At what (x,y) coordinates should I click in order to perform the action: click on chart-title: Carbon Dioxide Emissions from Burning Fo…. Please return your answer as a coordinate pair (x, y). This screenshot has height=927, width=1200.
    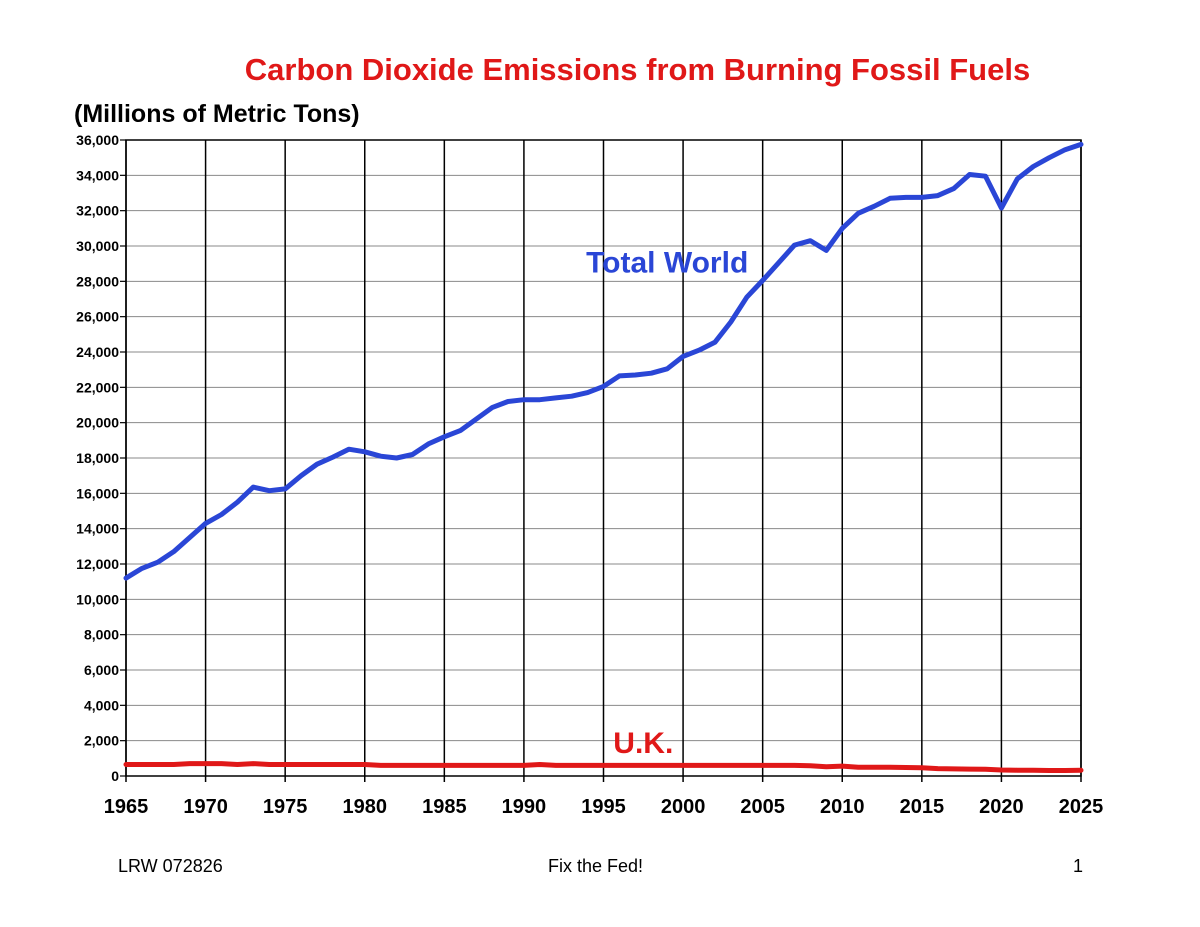
    Looking at the image, I should click on (637, 69).